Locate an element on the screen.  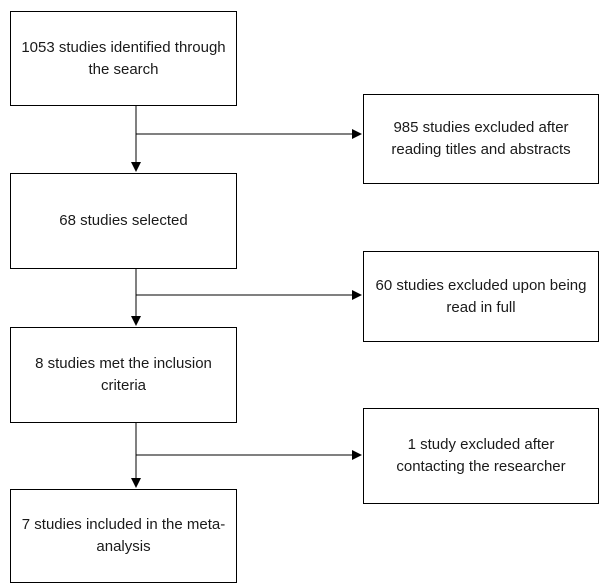
step-box-inclusion: 8 studies met the inclusion criteria is located at coordinates (123, 375).